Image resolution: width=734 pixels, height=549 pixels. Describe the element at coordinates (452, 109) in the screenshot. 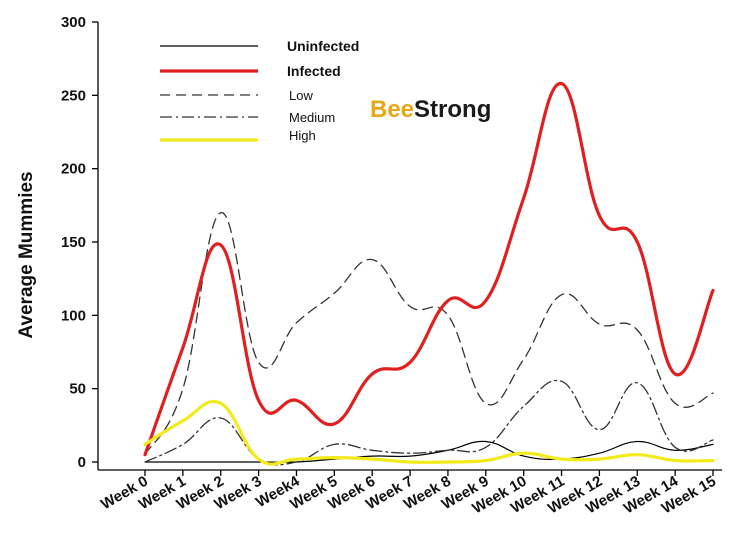

I see `logo-strong-text: Strong` at that location.